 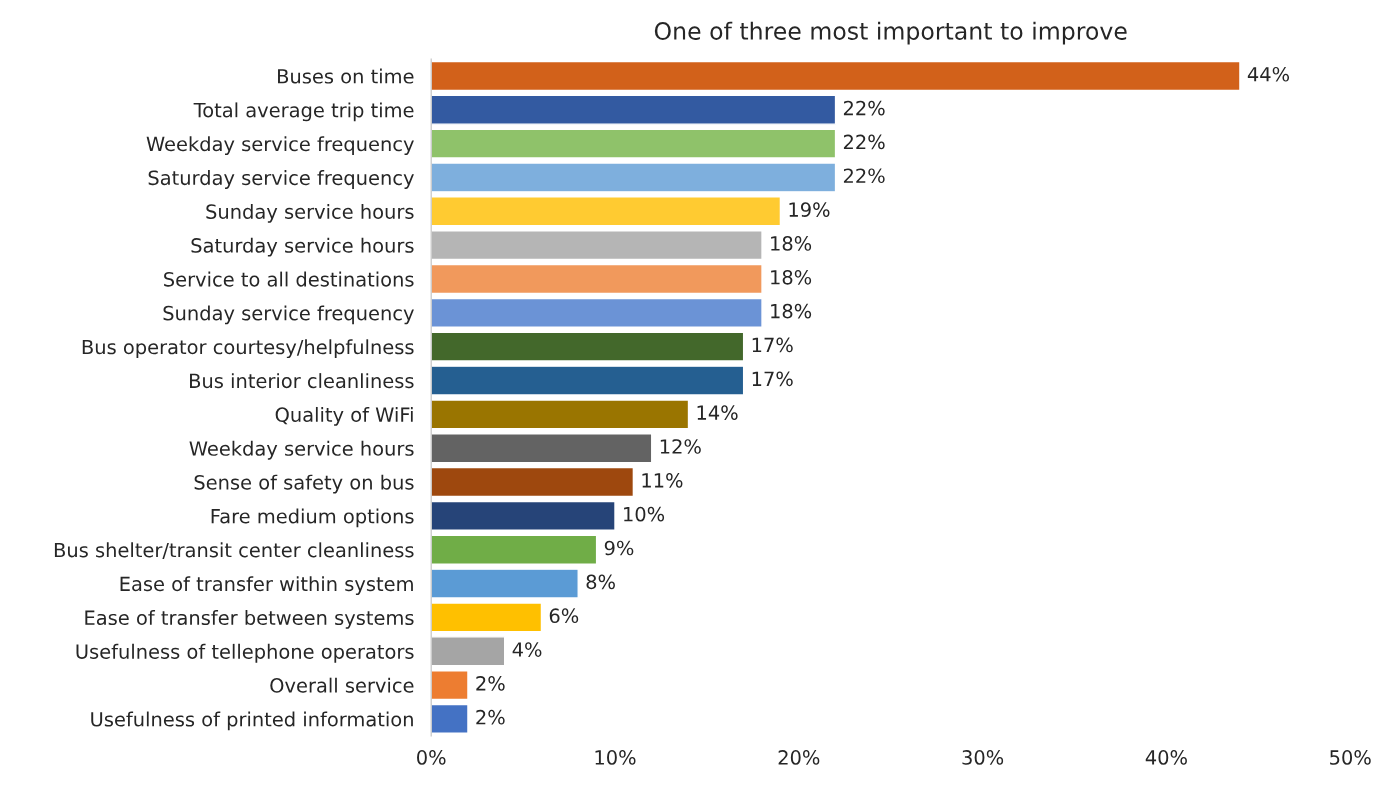 I want to click on y-tick-label: Bus shelter/transit center cleanliness, so click(x=234, y=550).